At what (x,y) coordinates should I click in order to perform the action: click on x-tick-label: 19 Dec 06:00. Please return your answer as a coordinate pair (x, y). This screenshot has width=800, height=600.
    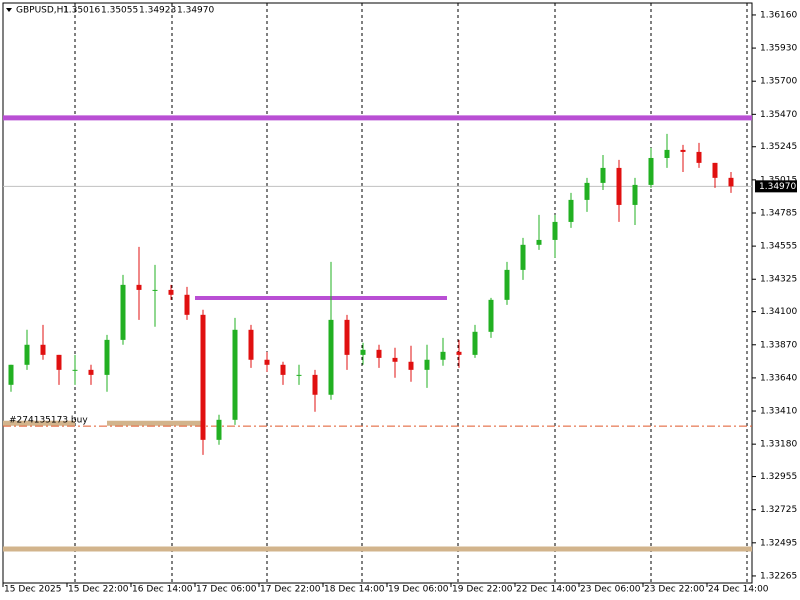
    Looking at the image, I should click on (418, 590).